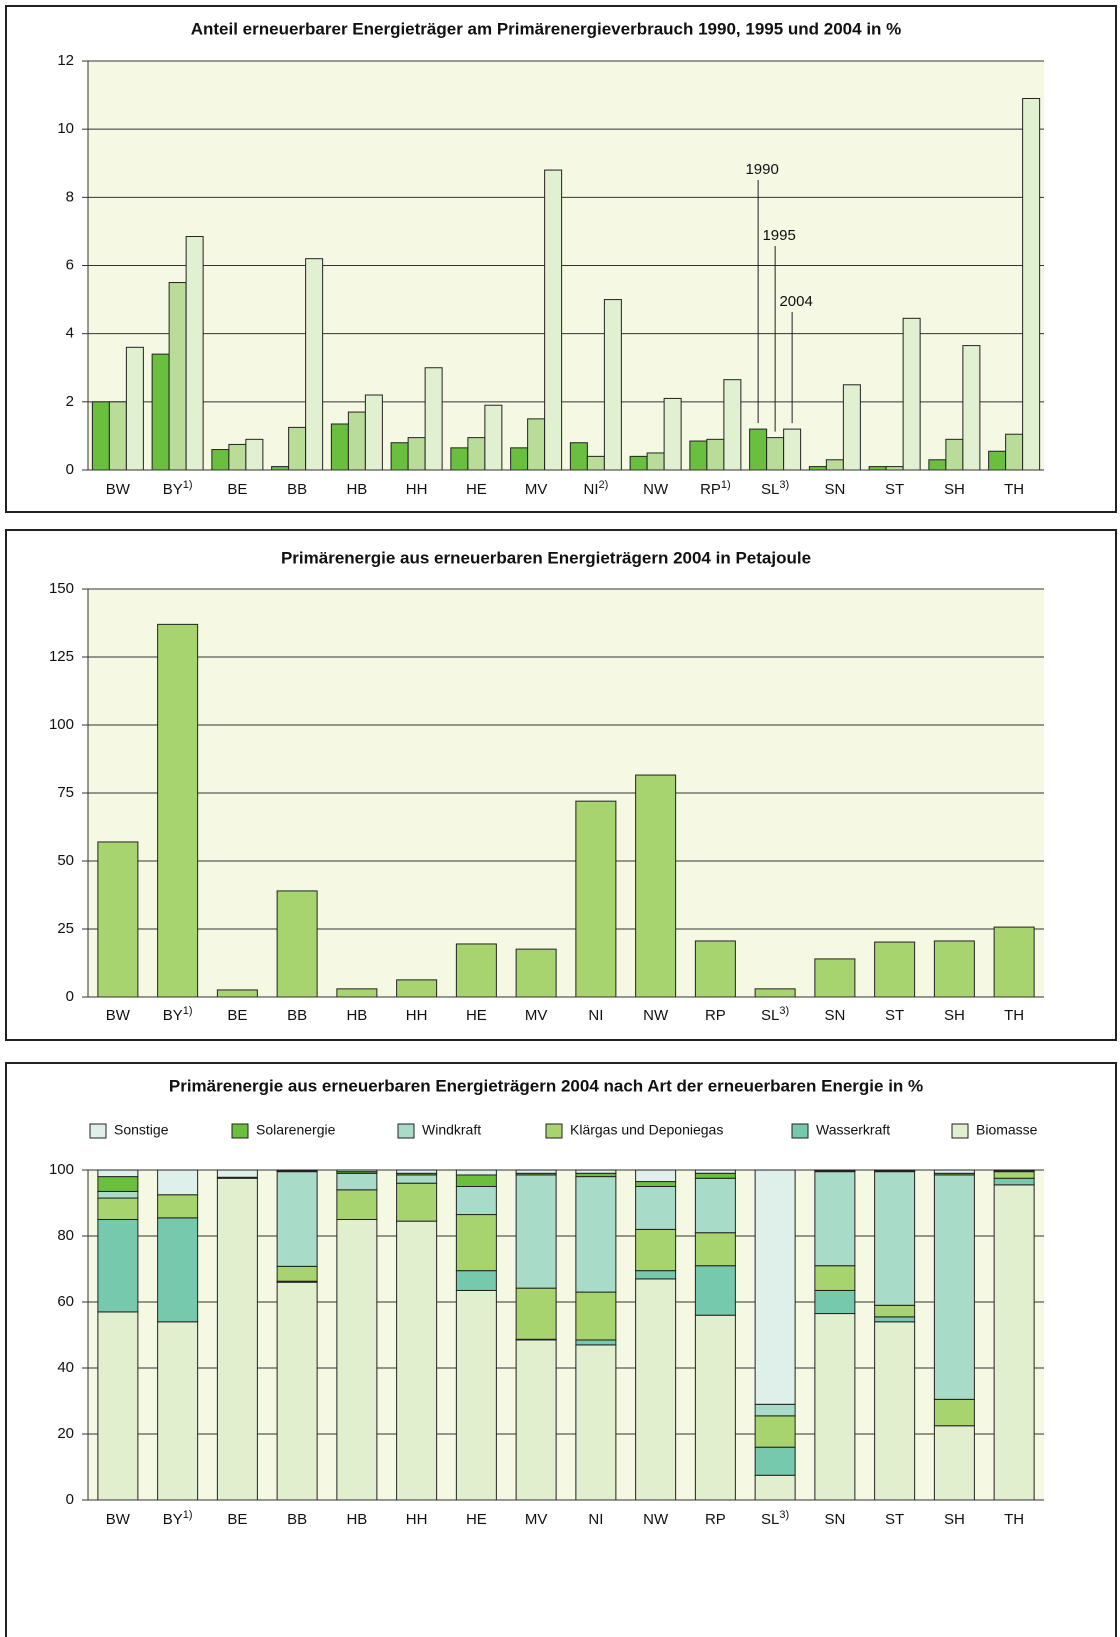  I want to click on y-tick-label: 80, so click(65, 1235).